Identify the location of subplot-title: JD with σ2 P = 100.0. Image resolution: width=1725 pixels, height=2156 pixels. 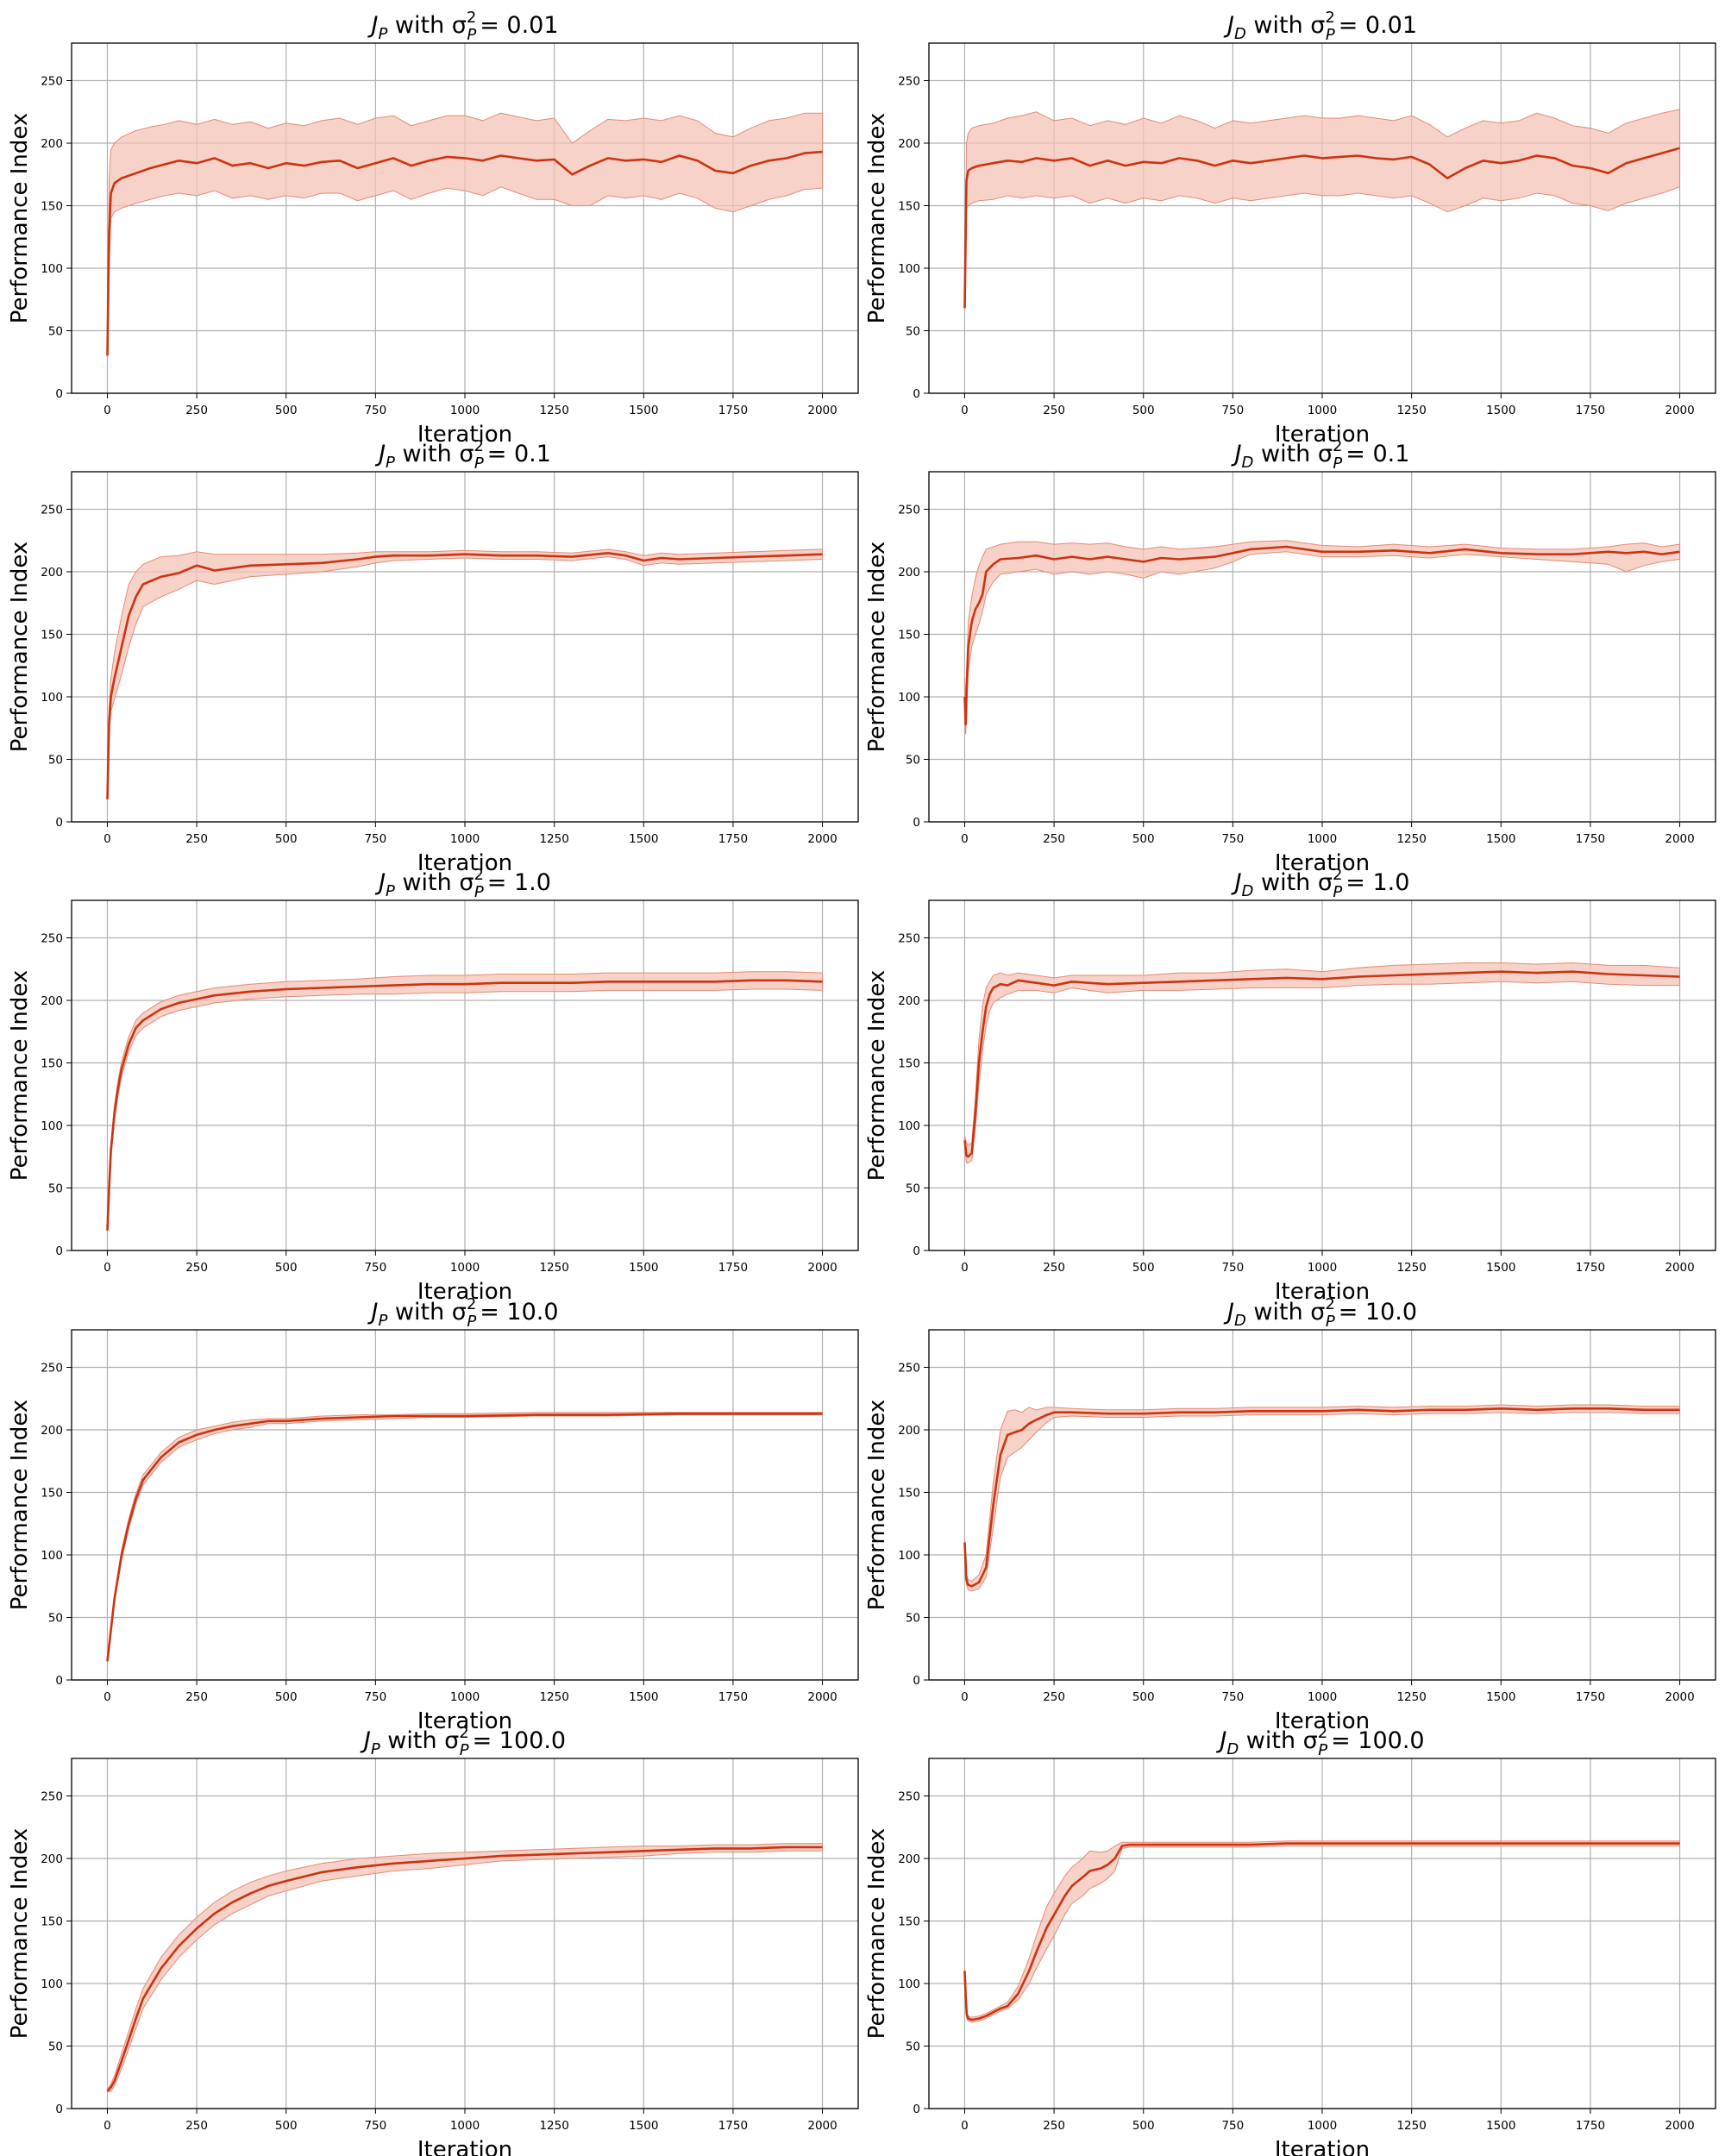
(1320, 1741).